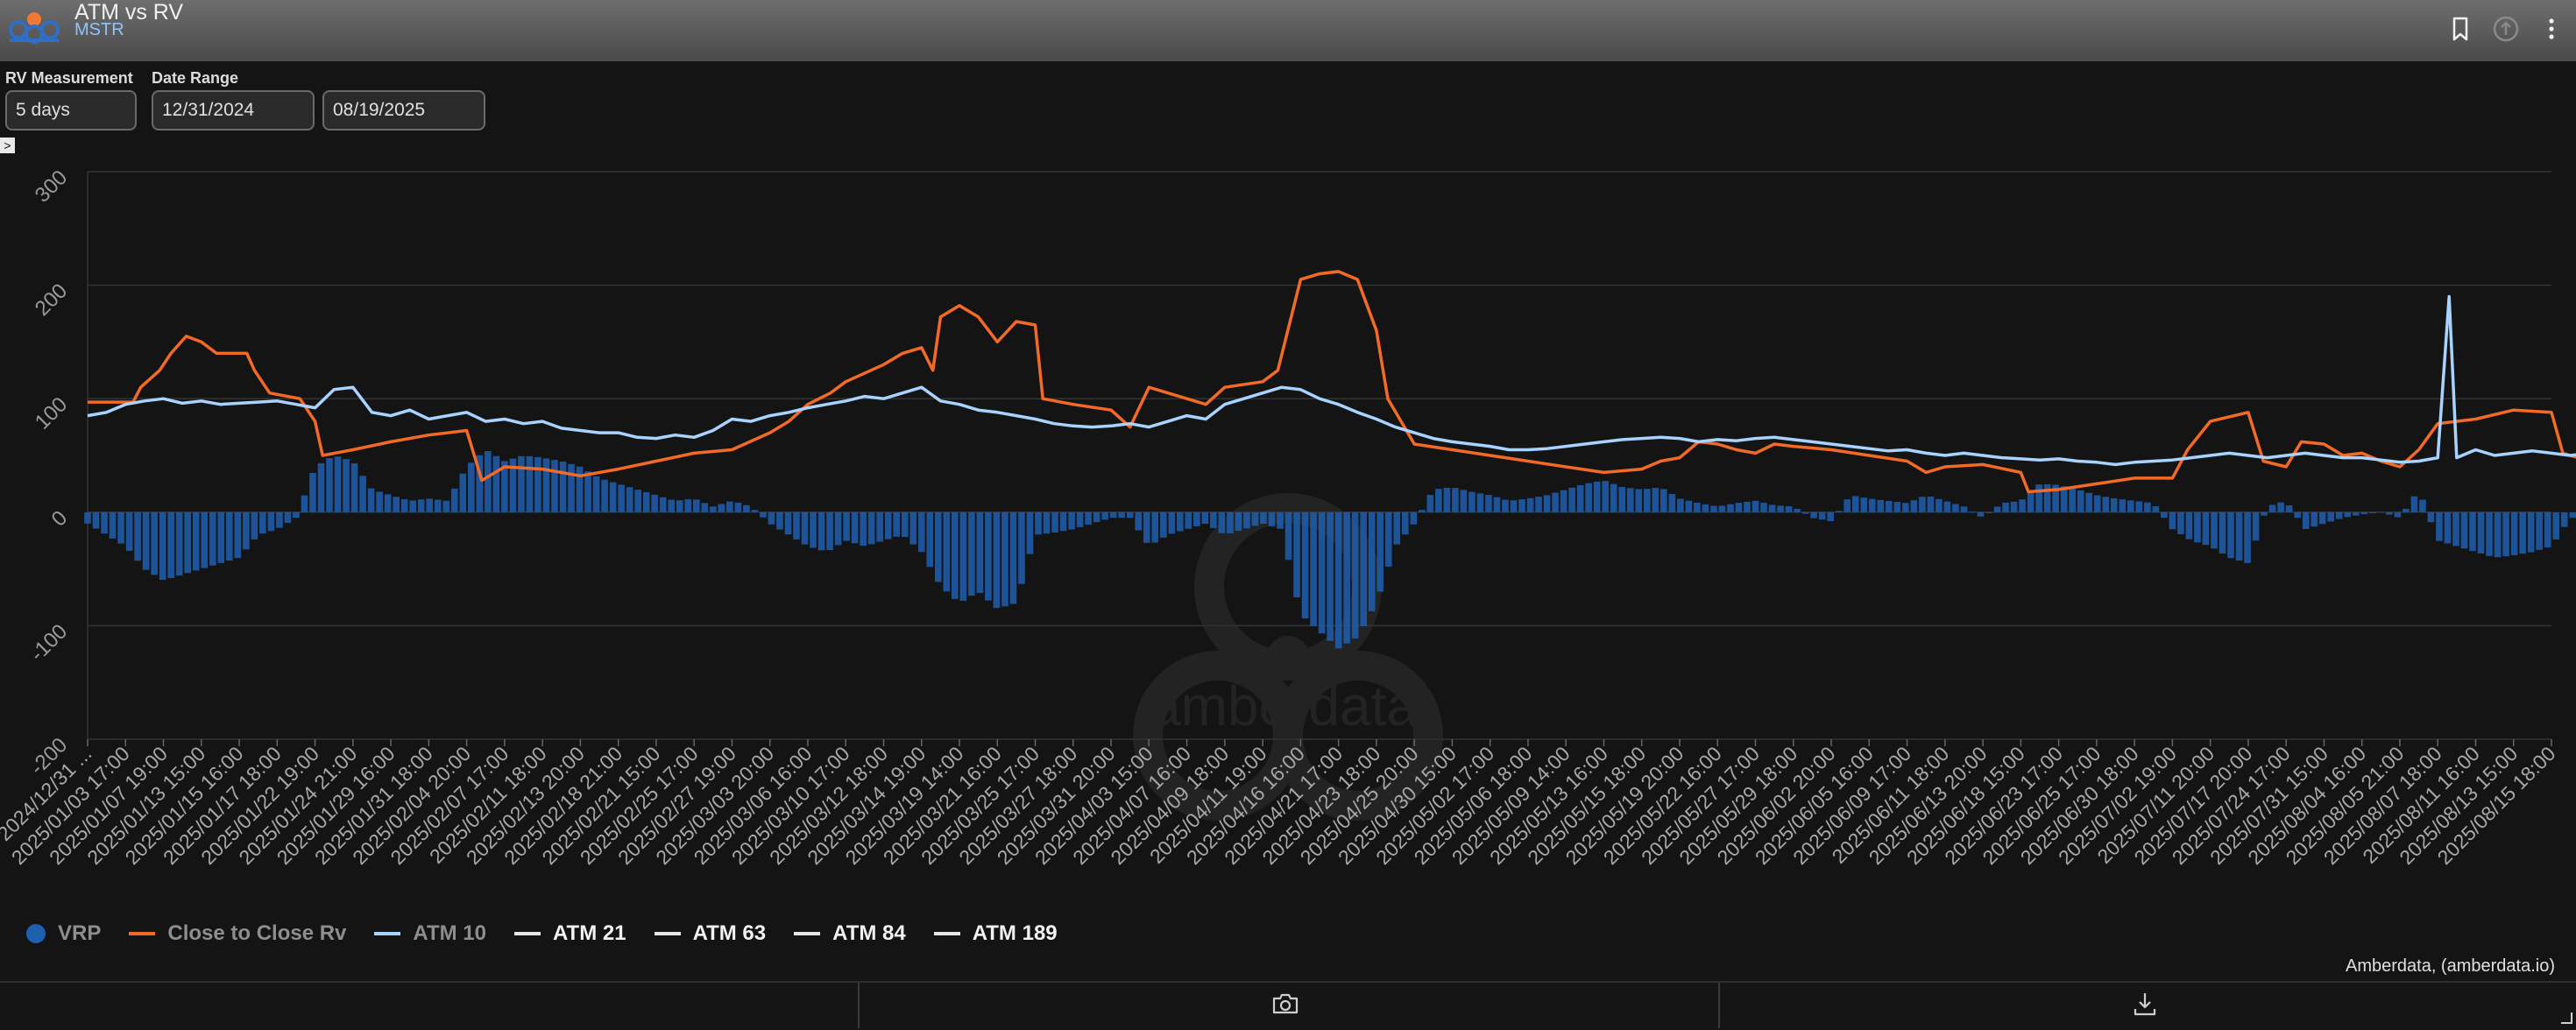 This screenshot has width=2576, height=1030. I want to click on legend-item-atm-10: ATM 10, so click(430, 933).